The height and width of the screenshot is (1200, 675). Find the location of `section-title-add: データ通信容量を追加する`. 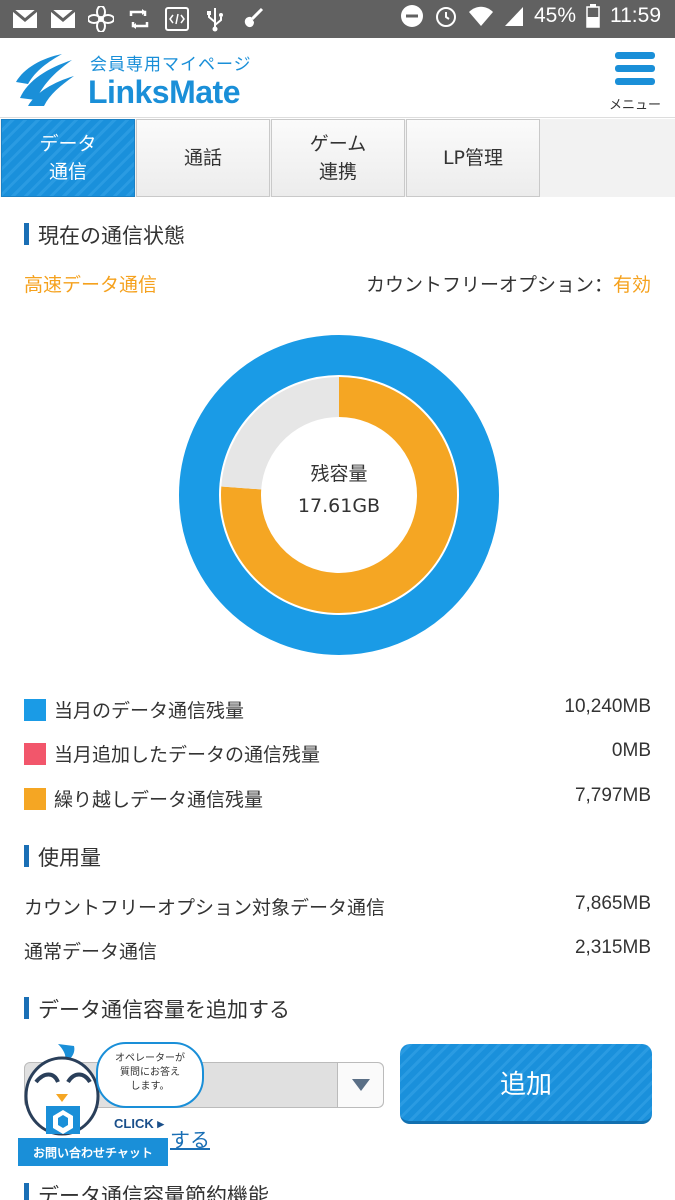

section-title-add: データ通信容量を追加する is located at coordinates (157, 1009).